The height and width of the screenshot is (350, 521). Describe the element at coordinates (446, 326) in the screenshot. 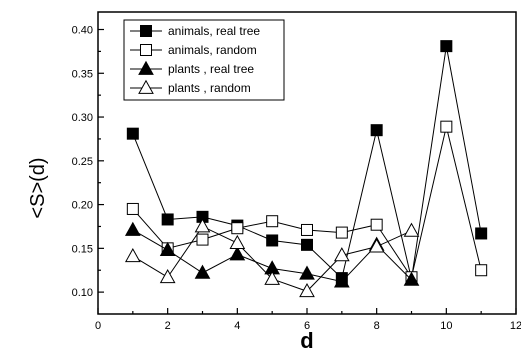

I see `x-tick-label: 10` at that location.